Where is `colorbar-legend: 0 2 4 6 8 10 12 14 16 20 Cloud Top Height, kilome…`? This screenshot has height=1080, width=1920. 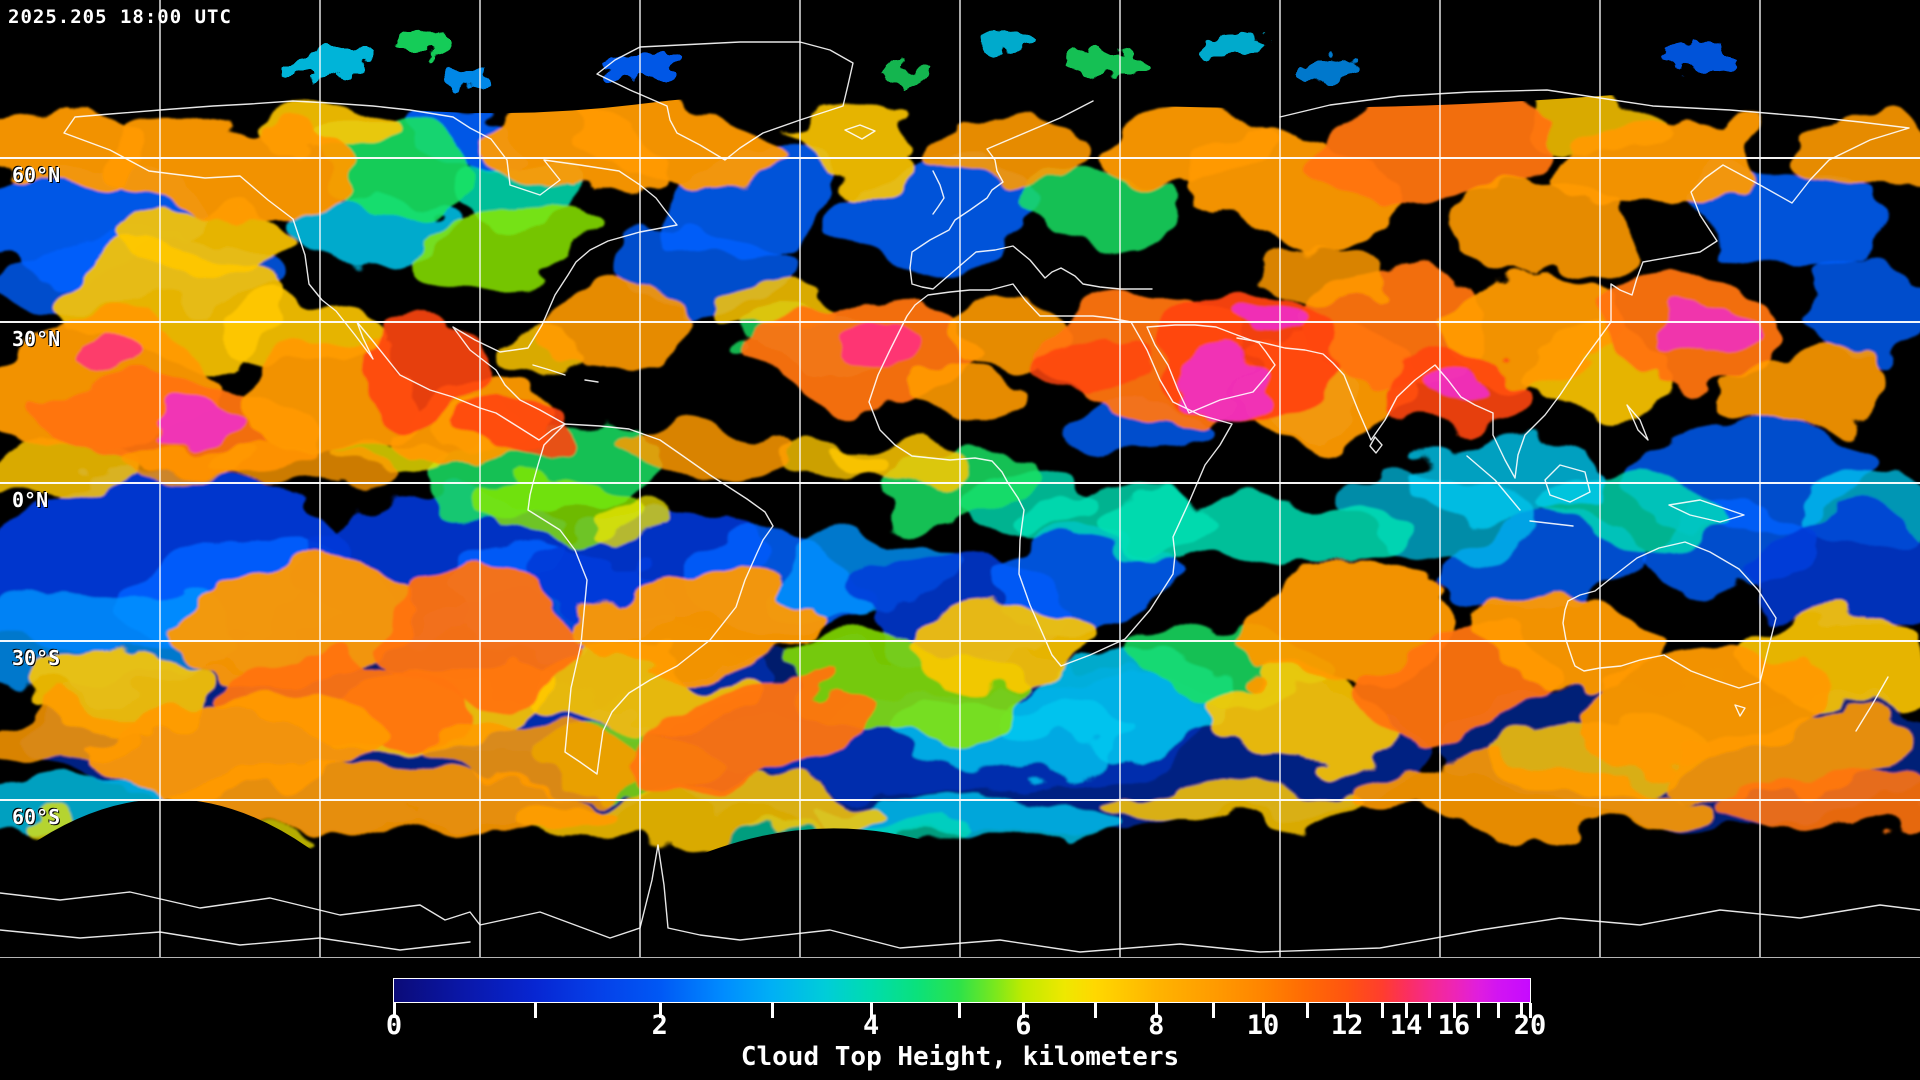
colorbar-legend: 0 2 4 6 8 10 12 14 16 20 Cloud Top Height, kilome… is located at coordinates (960, 1019).